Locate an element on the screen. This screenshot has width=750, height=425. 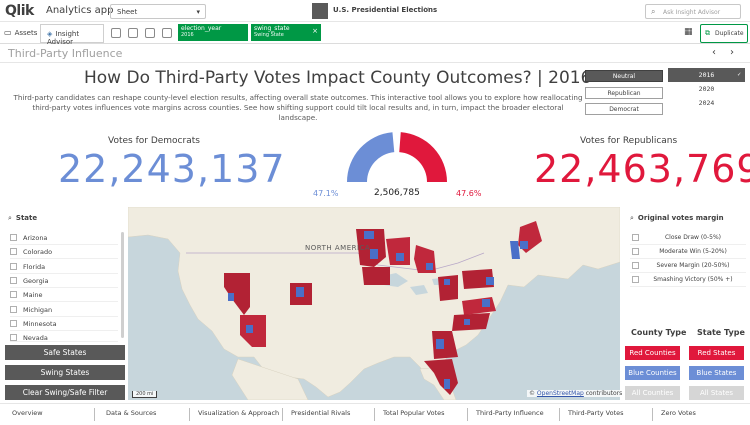
all-states-button: All States is located at coordinates (716, 393).